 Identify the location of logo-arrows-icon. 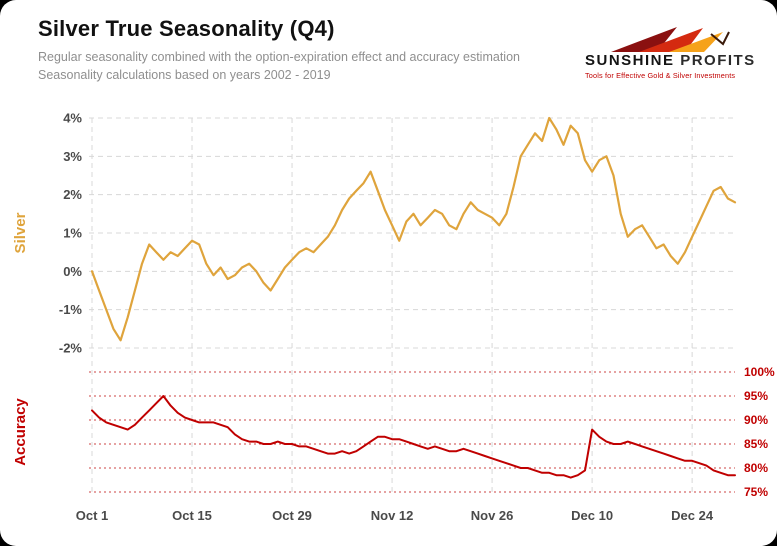
(670, 39).